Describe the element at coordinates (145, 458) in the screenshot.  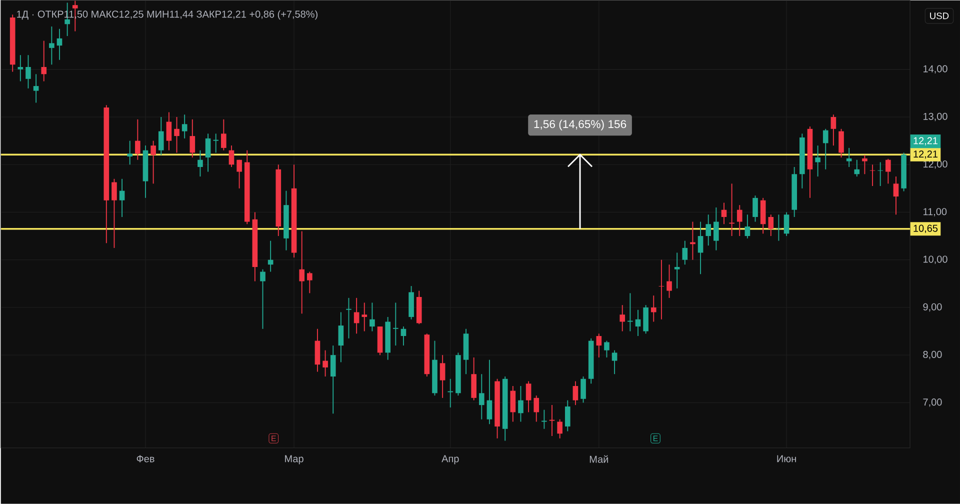
I see `x-tick-label: Фев` at that location.